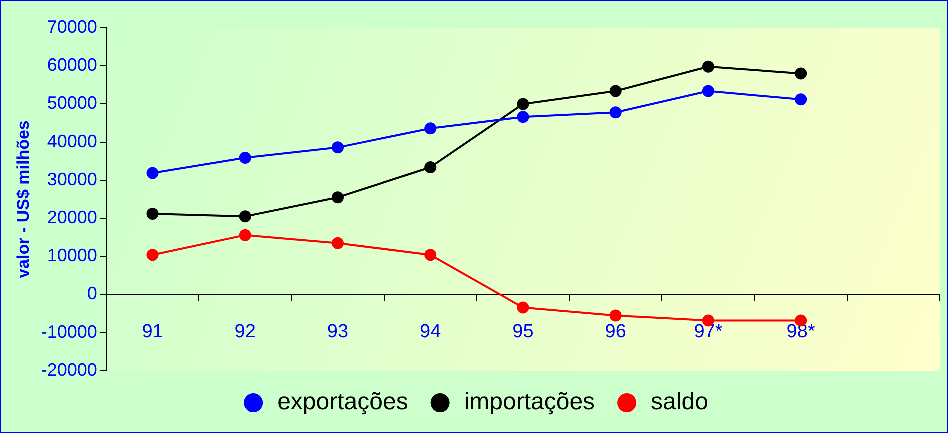 This screenshot has width=948, height=433. What do you see at coordinates (801, 331) in the screenshot?
I see `x-tick-label: 98*` at bounding box center [801, 331].